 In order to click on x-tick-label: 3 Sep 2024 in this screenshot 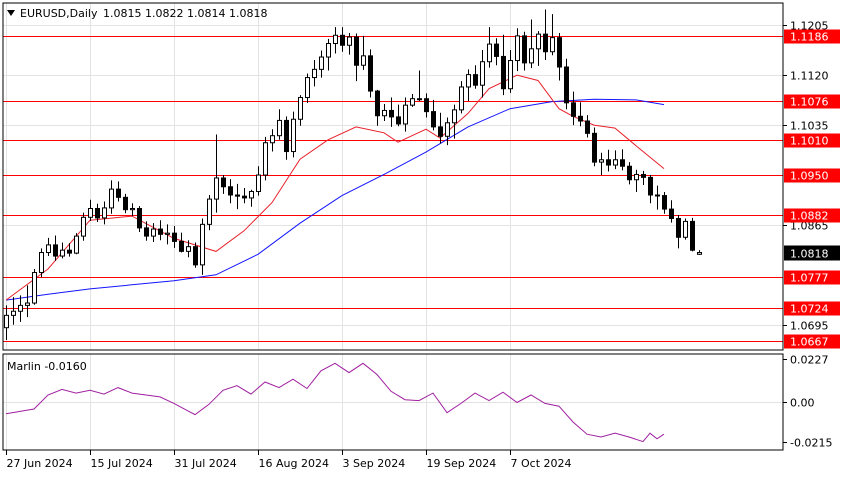, I will do `click(374, 463)`.